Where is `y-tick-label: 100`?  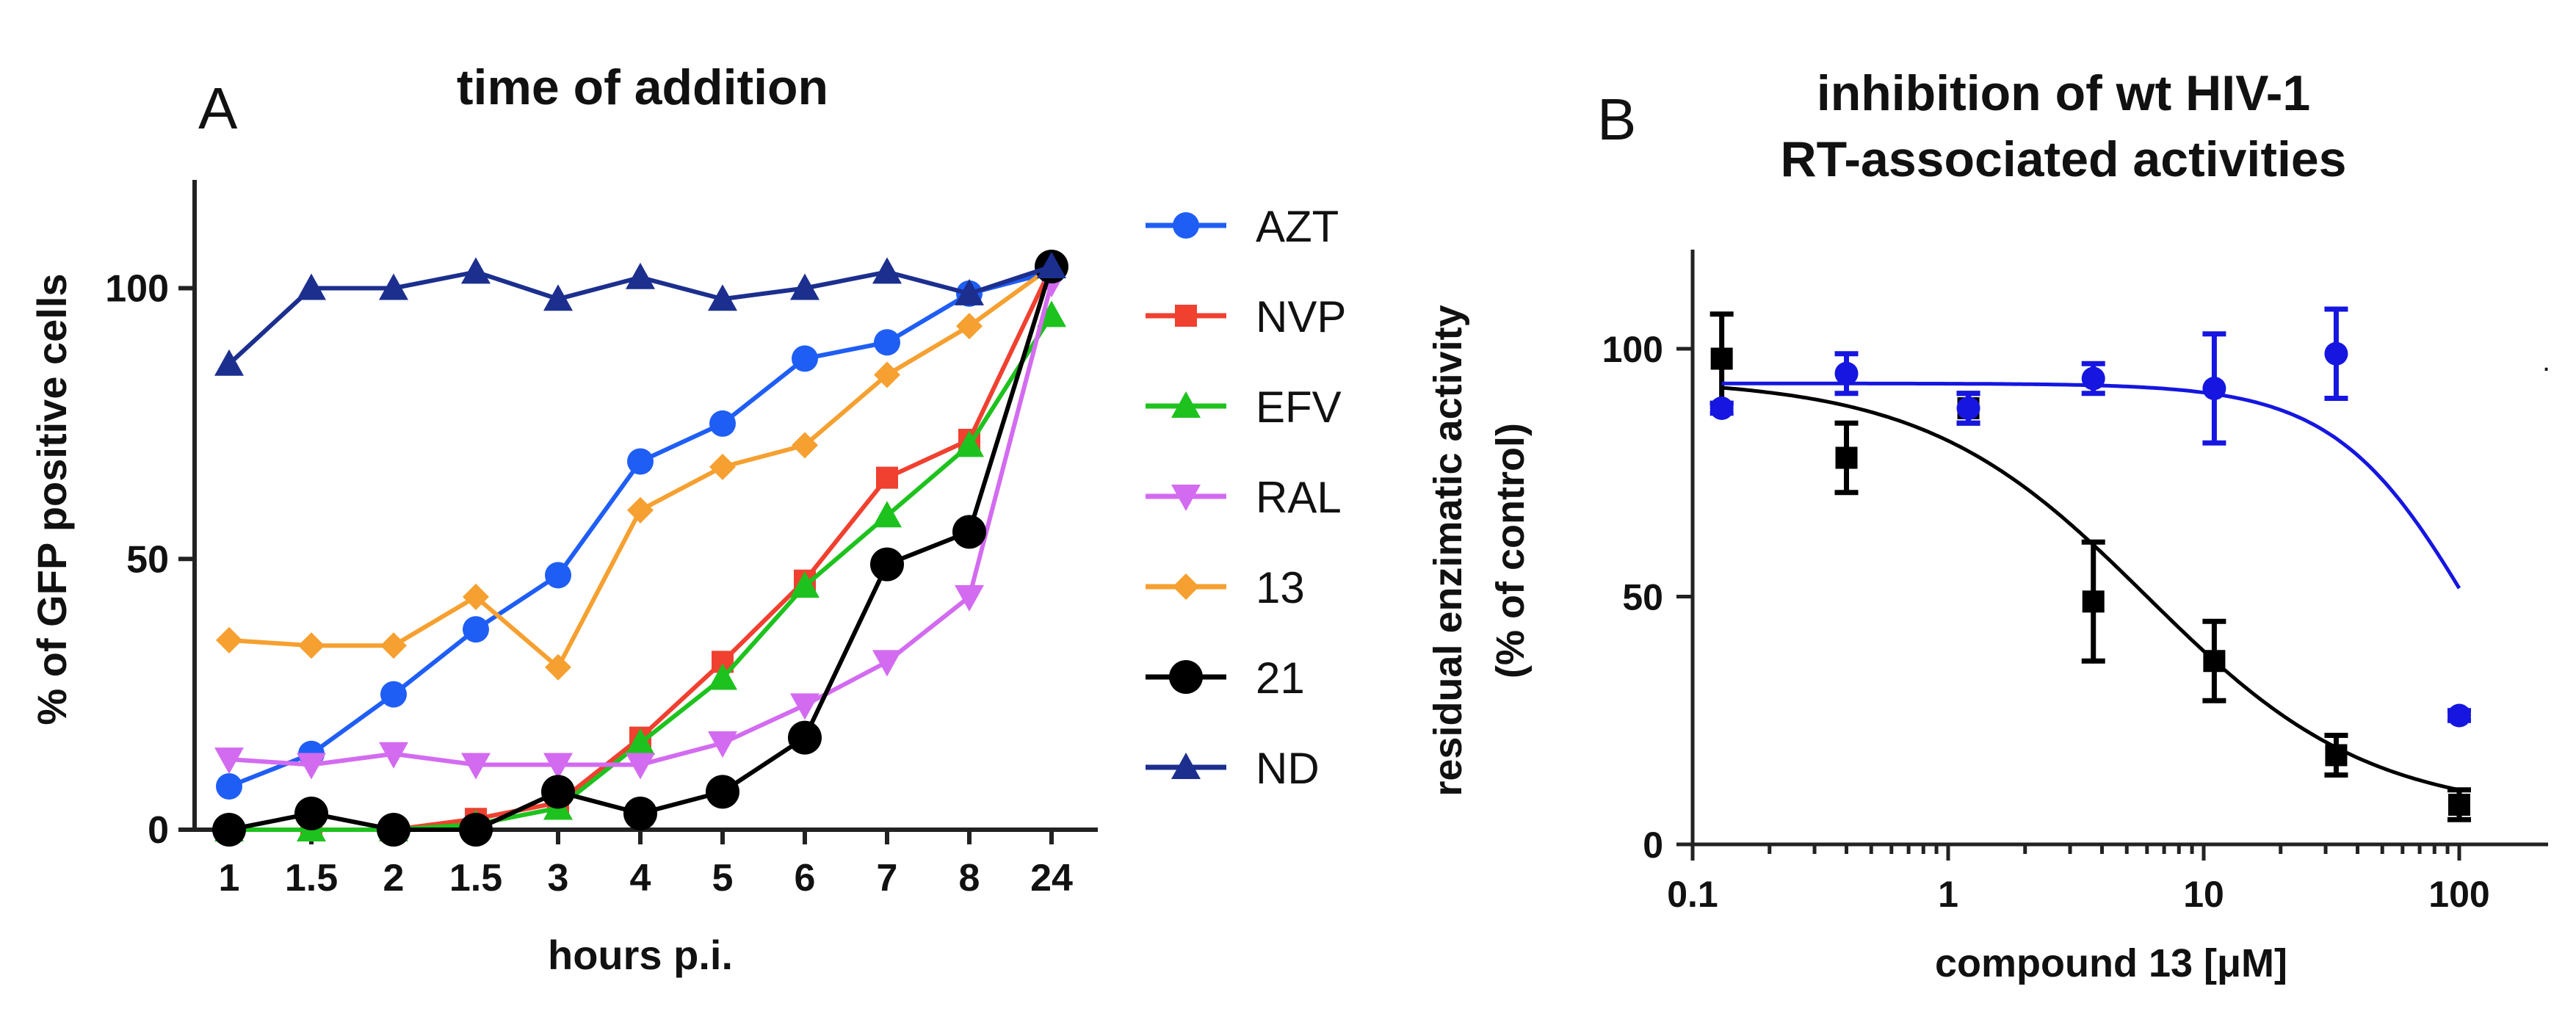
y-tick-label: 100 is located at coordinates (1632, 349).